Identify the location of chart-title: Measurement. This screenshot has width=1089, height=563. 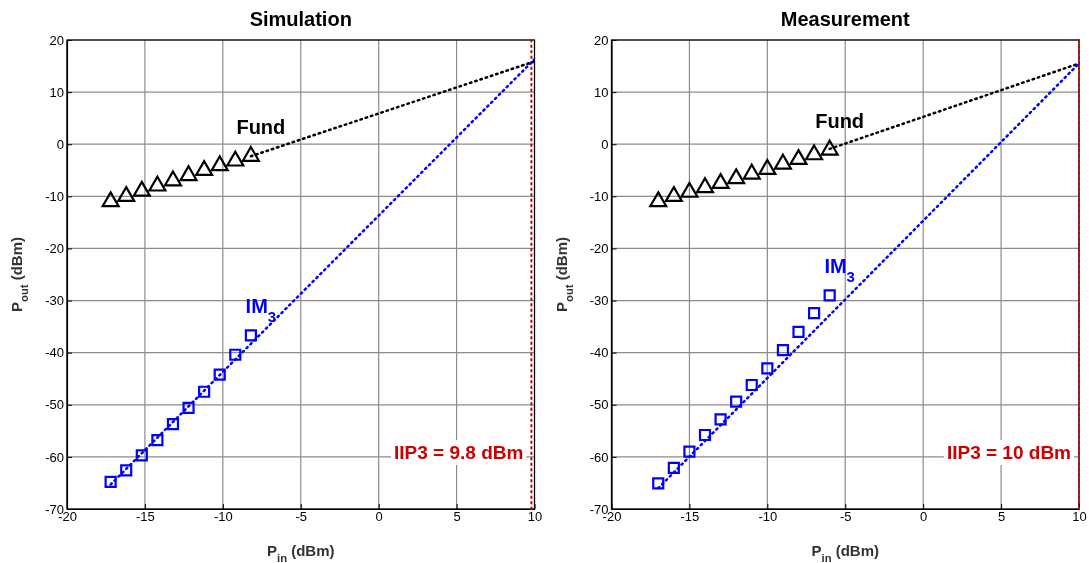
(845, 19).